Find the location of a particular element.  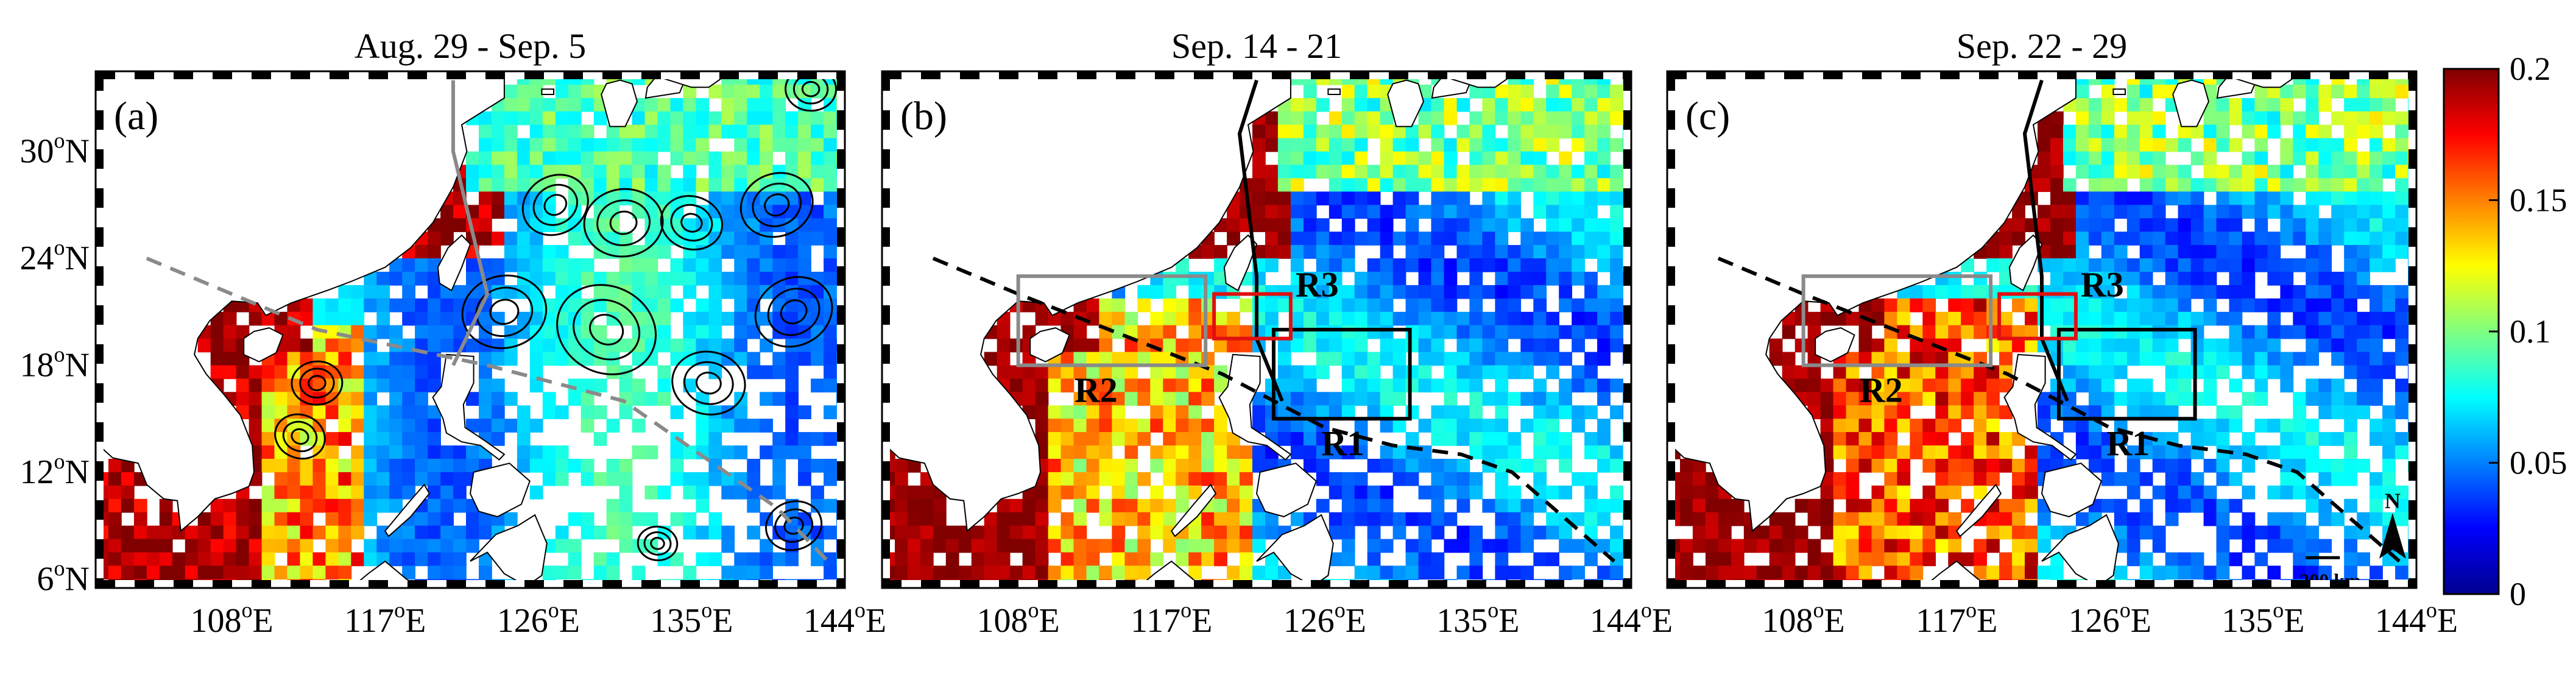

lon-tick-label: 117oE is located at coordinates (1956, 619).